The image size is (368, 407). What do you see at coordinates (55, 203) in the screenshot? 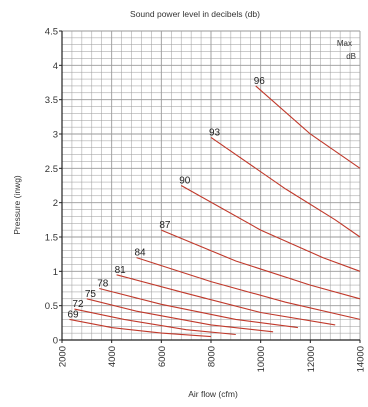
I see `y-tick-label: 2` at bounding box center [55, 203].